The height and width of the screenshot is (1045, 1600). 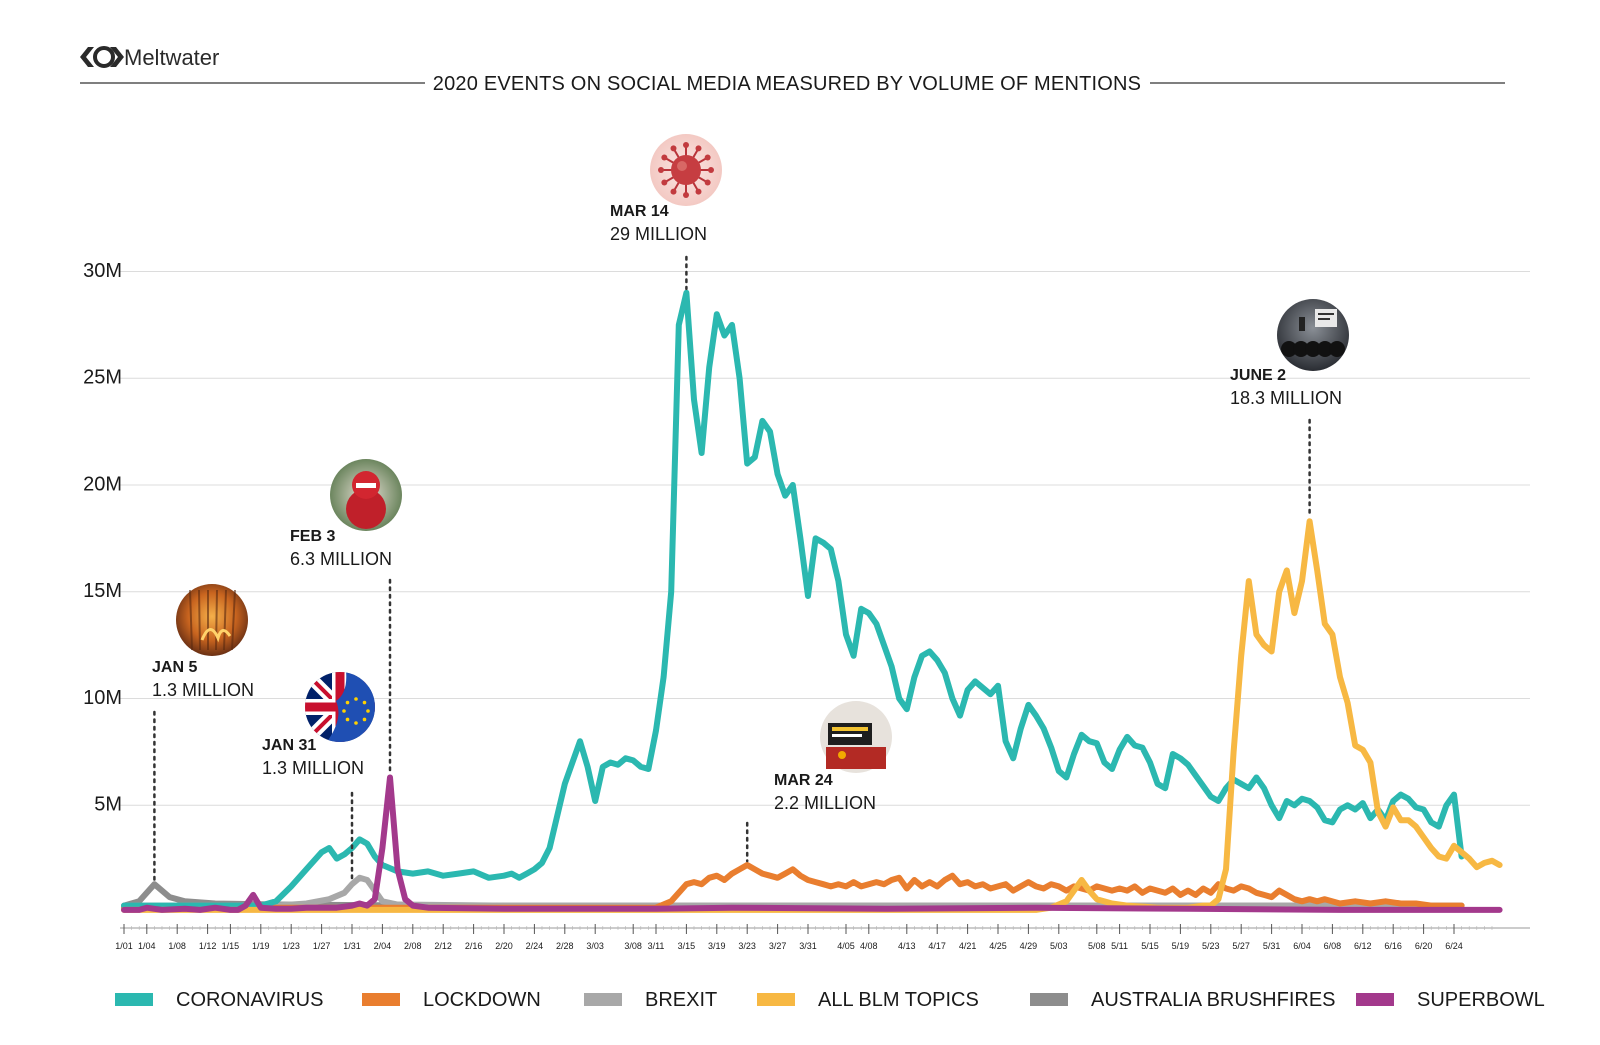 What do you see at coordinates (482, 1000) in the screenshot?
I see `legend-label: LOCKDOWN` at bounding box center [482, 1000].